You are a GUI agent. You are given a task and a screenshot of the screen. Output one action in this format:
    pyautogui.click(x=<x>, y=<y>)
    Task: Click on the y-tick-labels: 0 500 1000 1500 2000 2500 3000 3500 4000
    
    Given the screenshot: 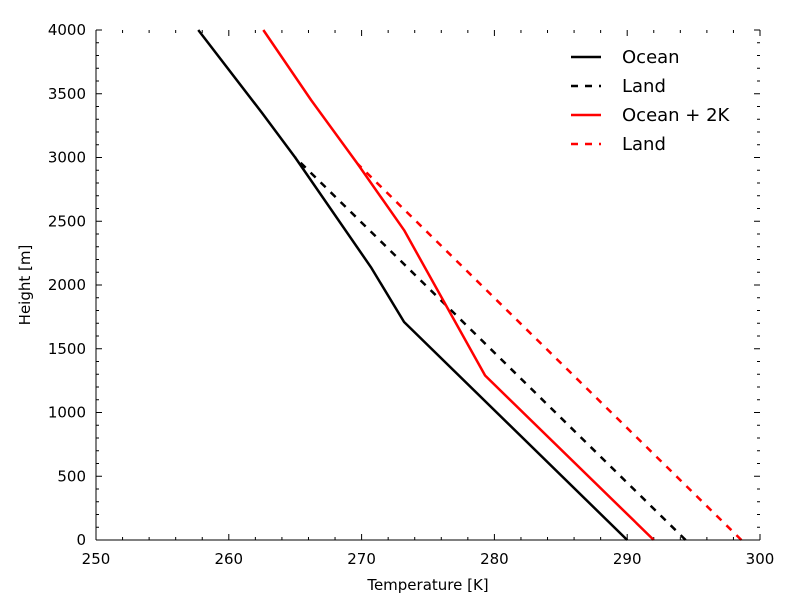 What is the action you would take?
    pyautogui.click(x=67, y=285)
    